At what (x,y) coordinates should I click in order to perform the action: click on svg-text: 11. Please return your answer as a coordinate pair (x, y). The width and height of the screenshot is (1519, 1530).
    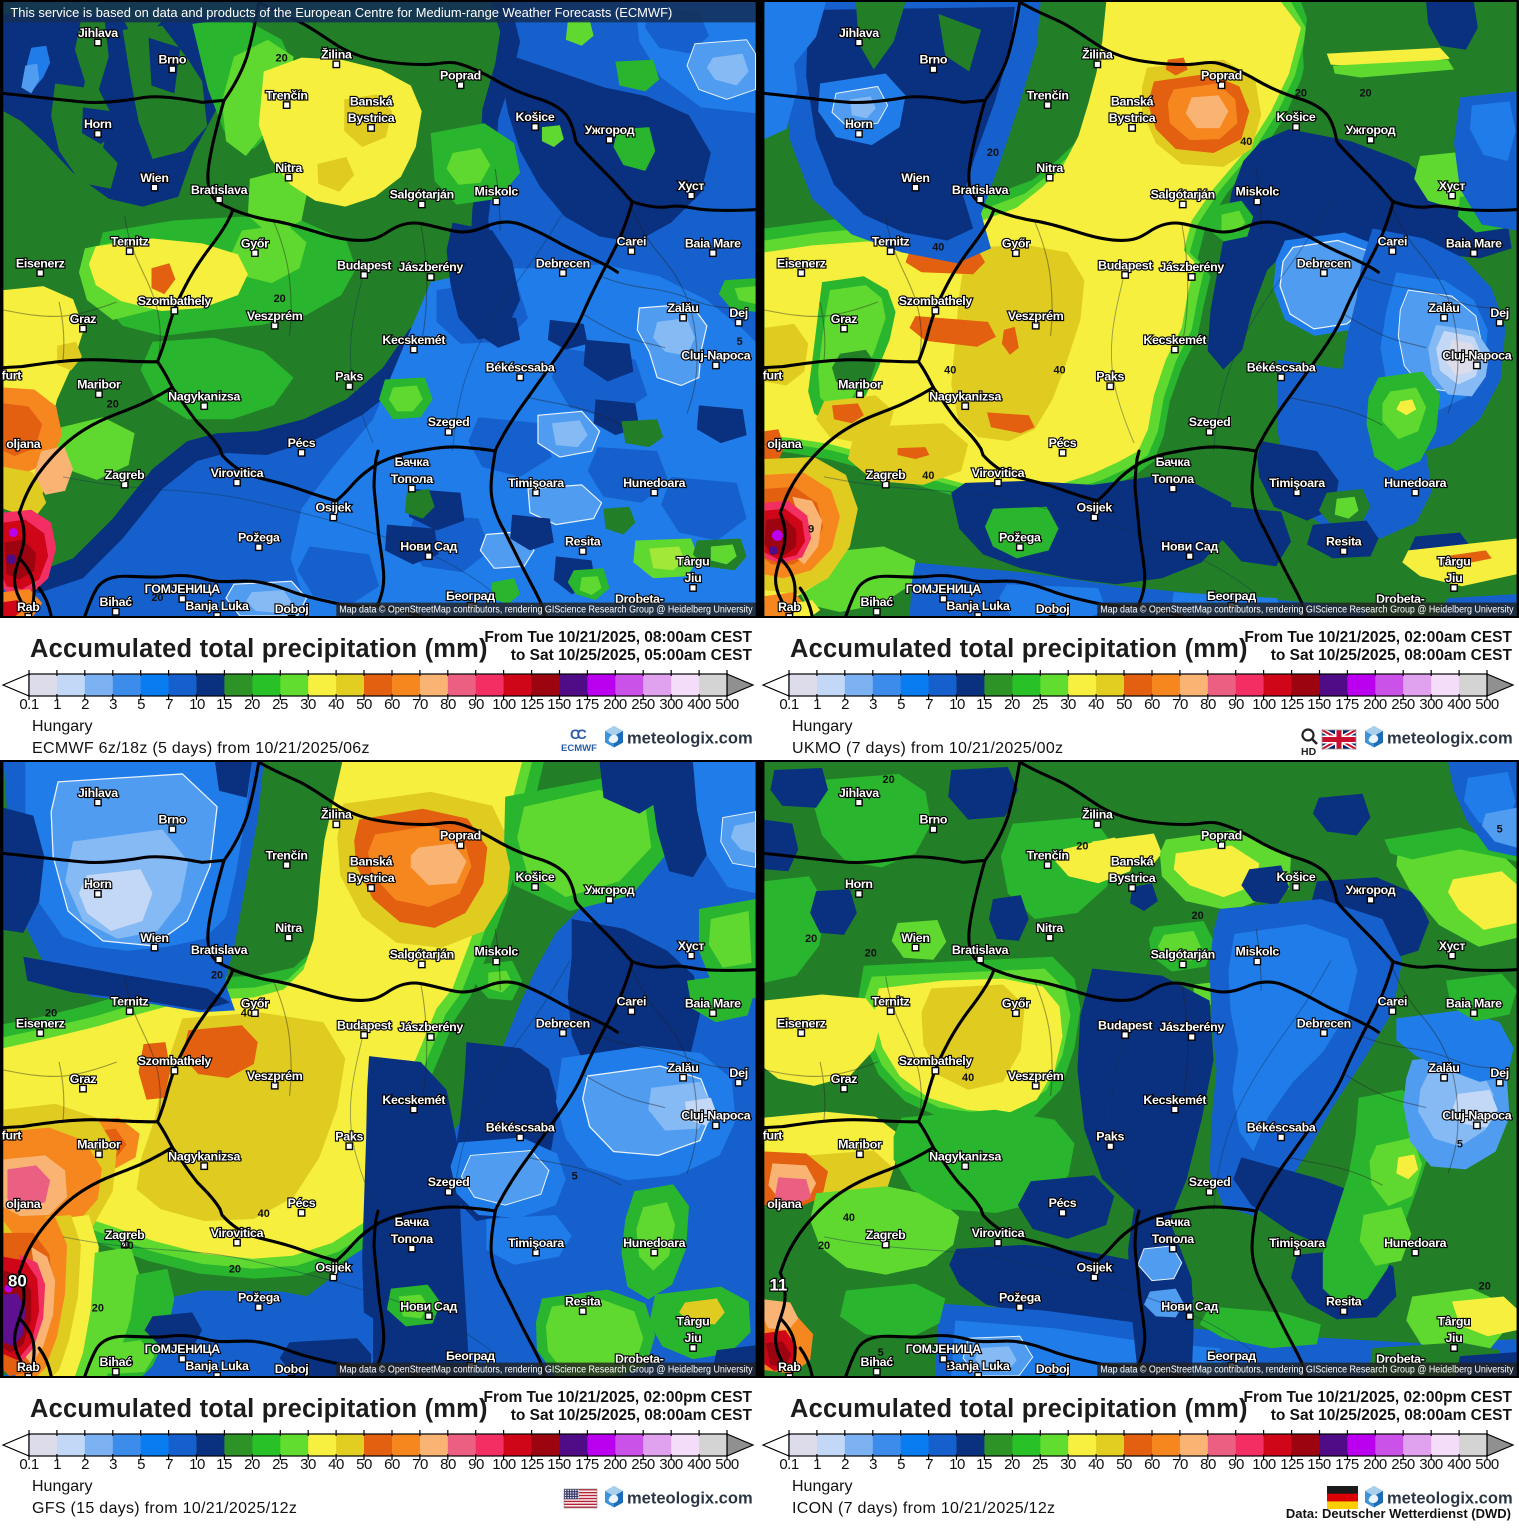
    Looking at the image, I should click on (778, 1285).